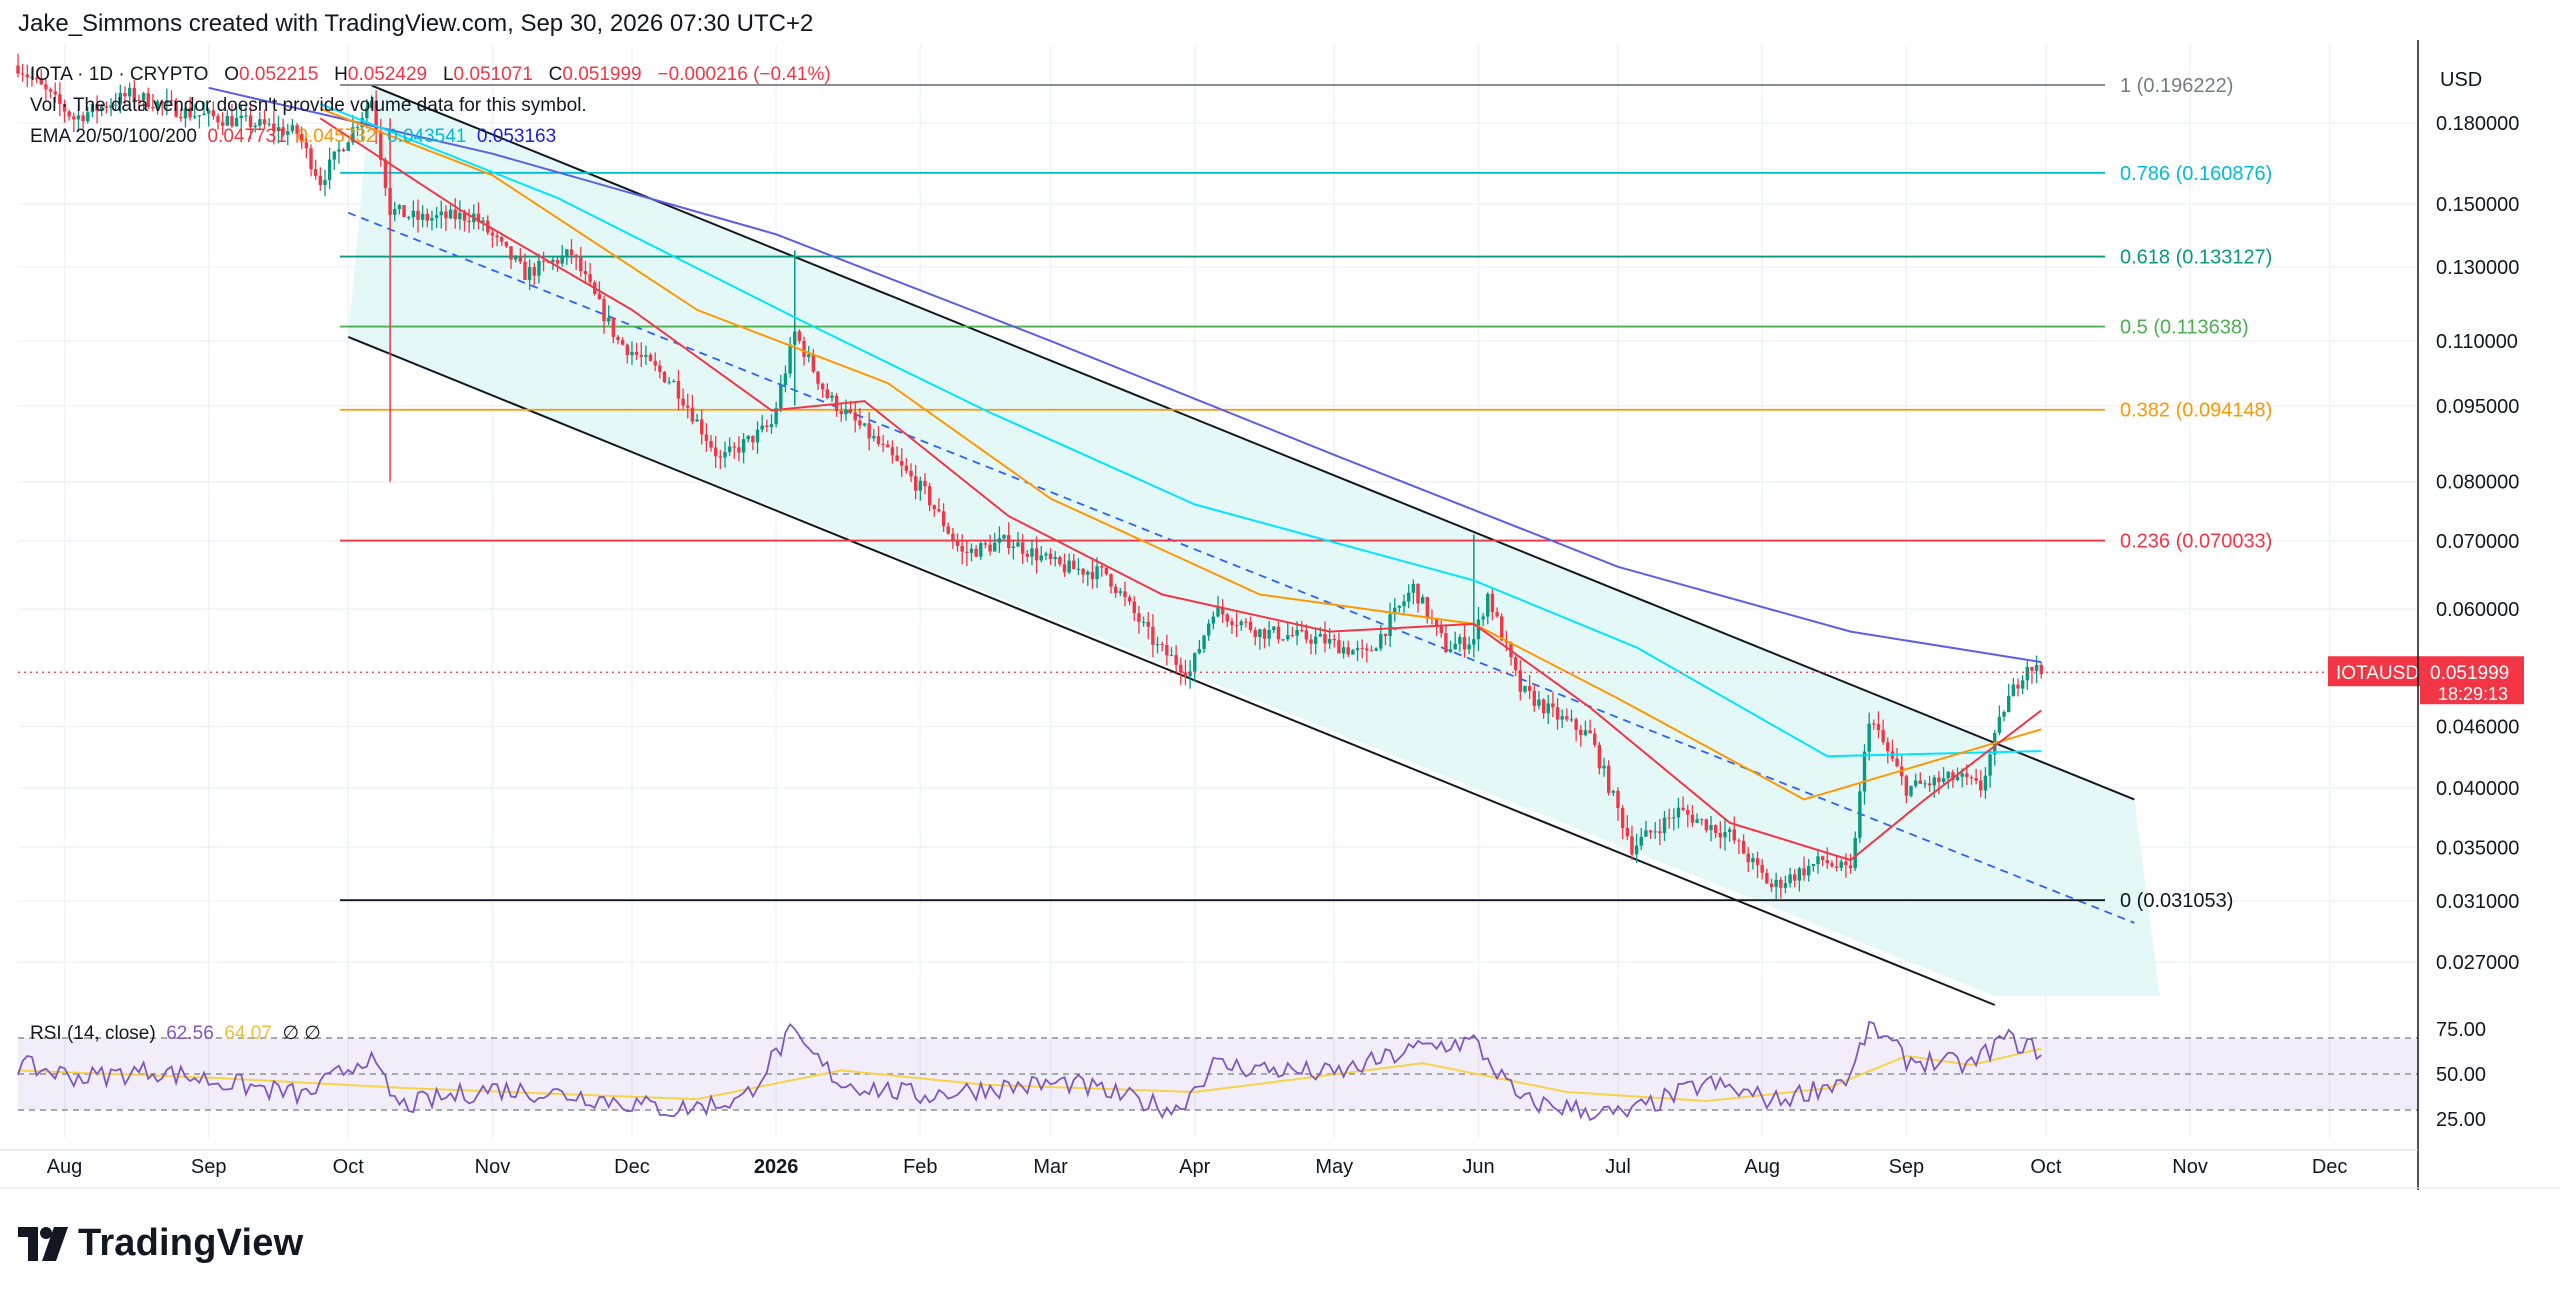 Image resolution: width=2560 pixels, height=1300 pixels. What do you see at coordinates (113, 136) in the screenshot?
I see `ema-label: EMA 20/50/100/200` at bounding box center [113, 136].